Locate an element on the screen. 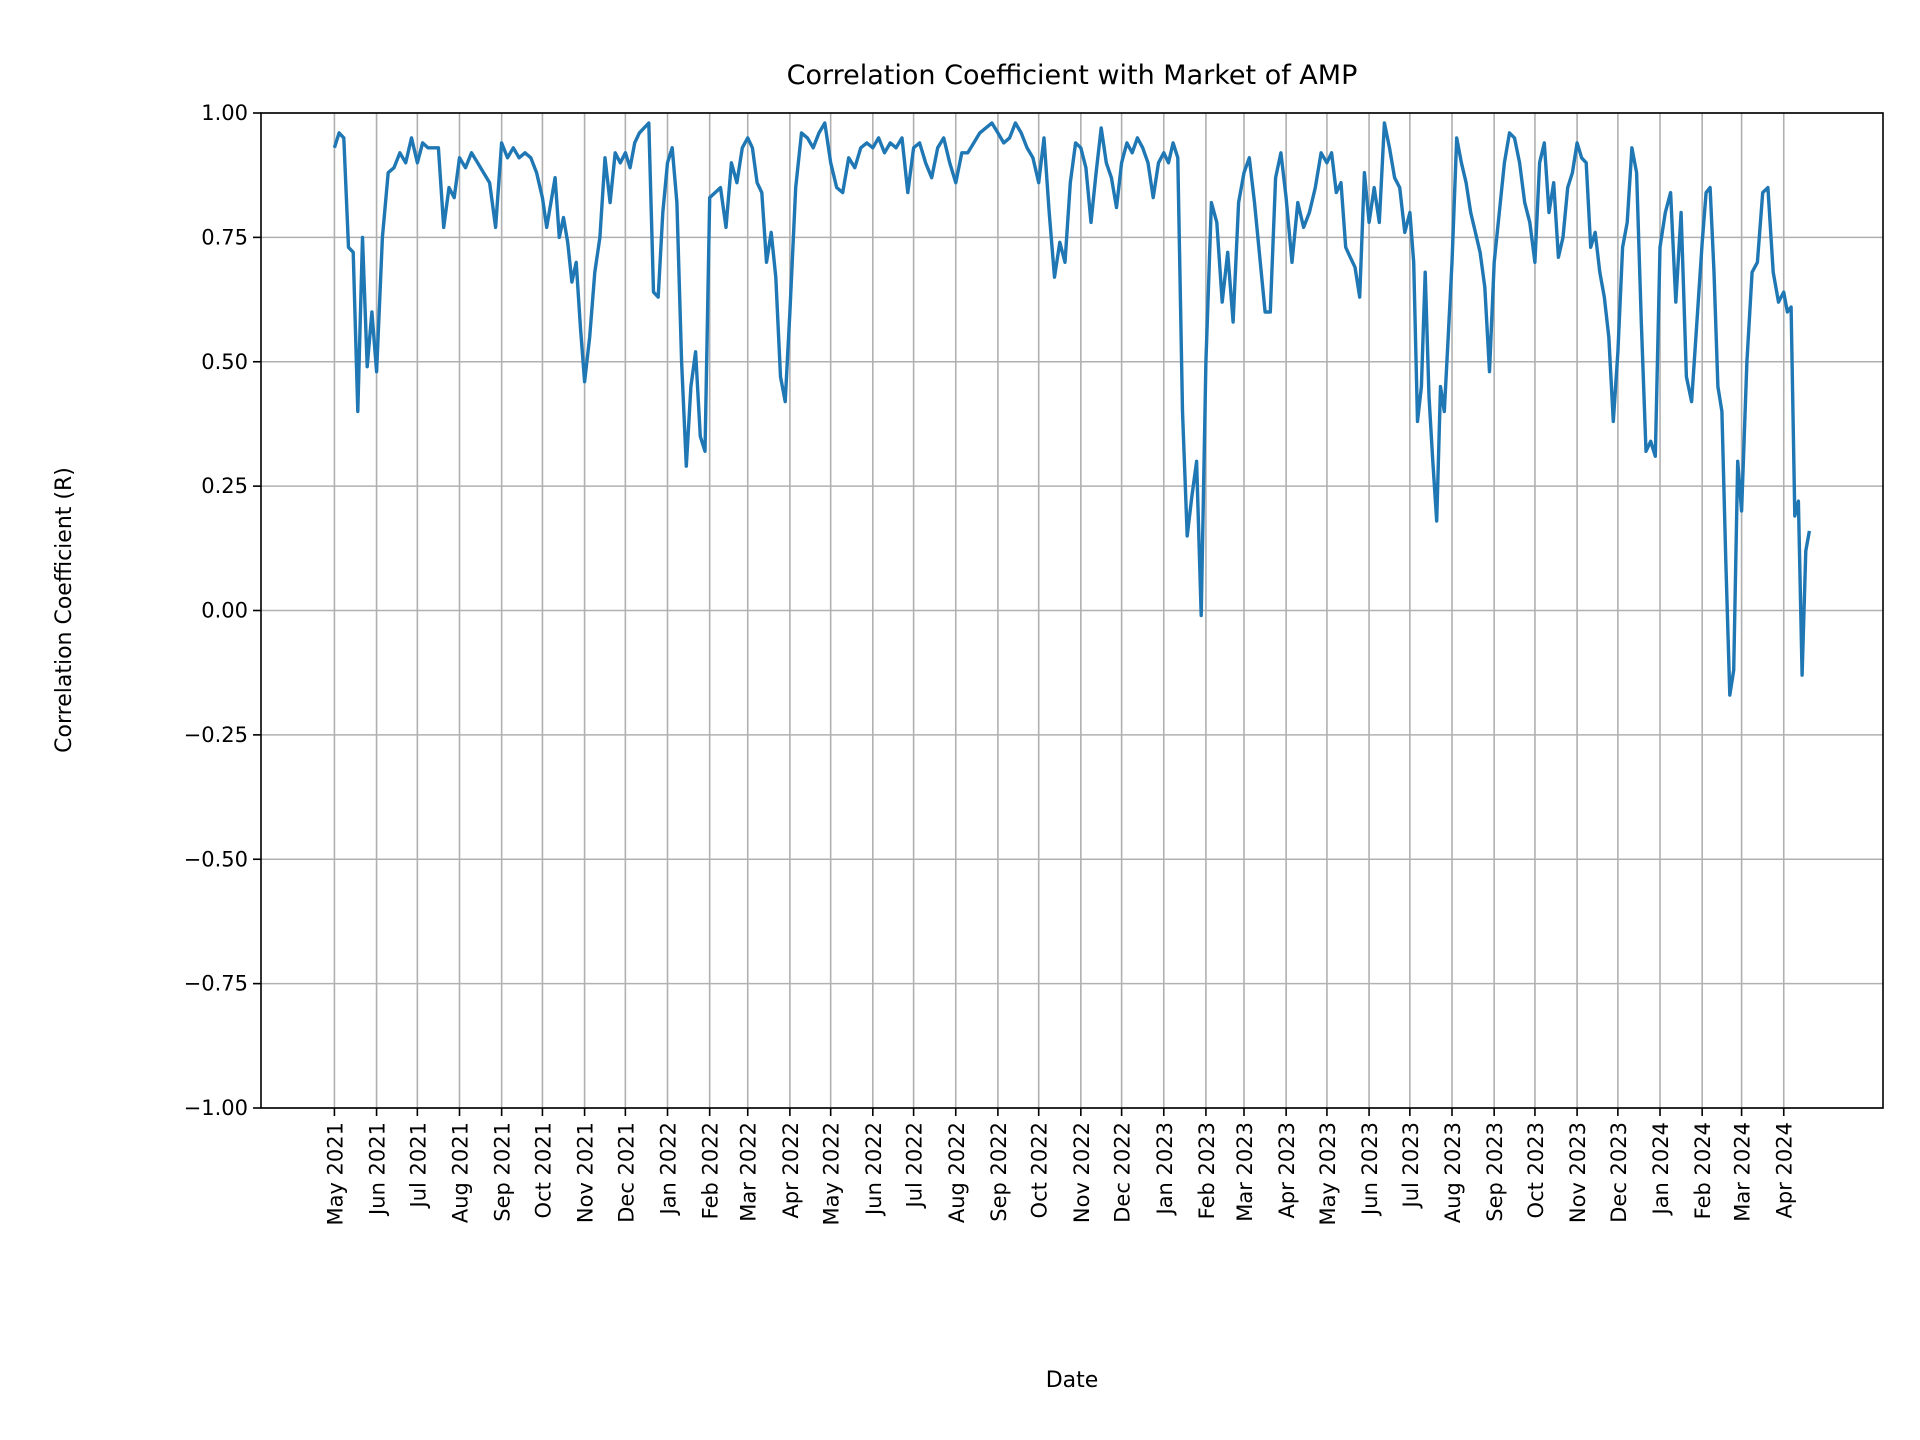  x-tick-label: Dec 2023 is located at coordinates (1619, 1172).